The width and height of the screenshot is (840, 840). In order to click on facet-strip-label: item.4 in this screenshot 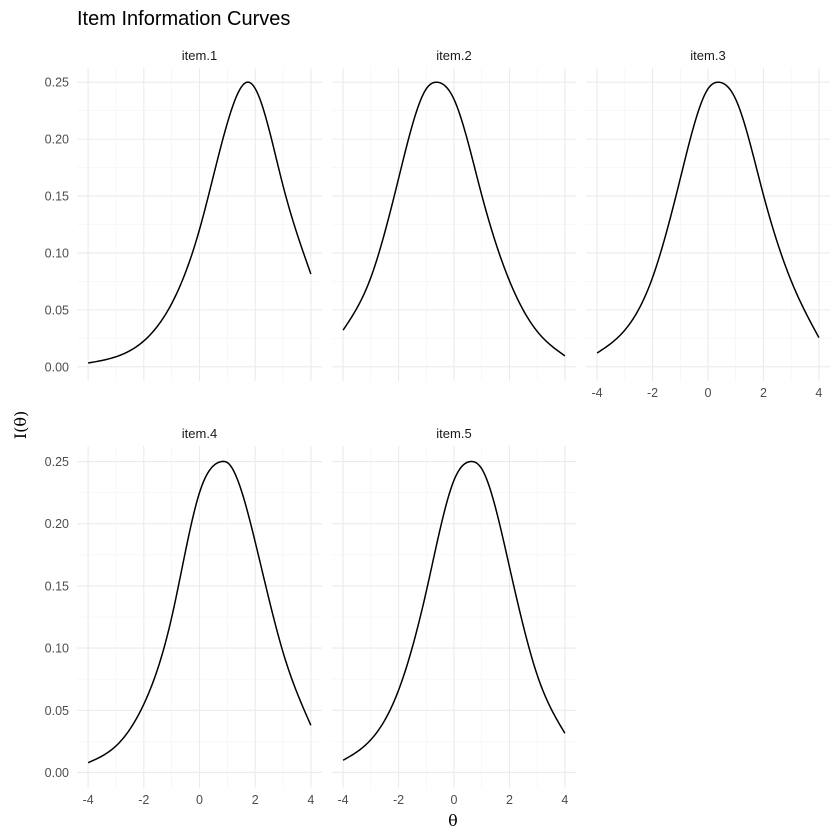, I will do `click(199, 433)`.